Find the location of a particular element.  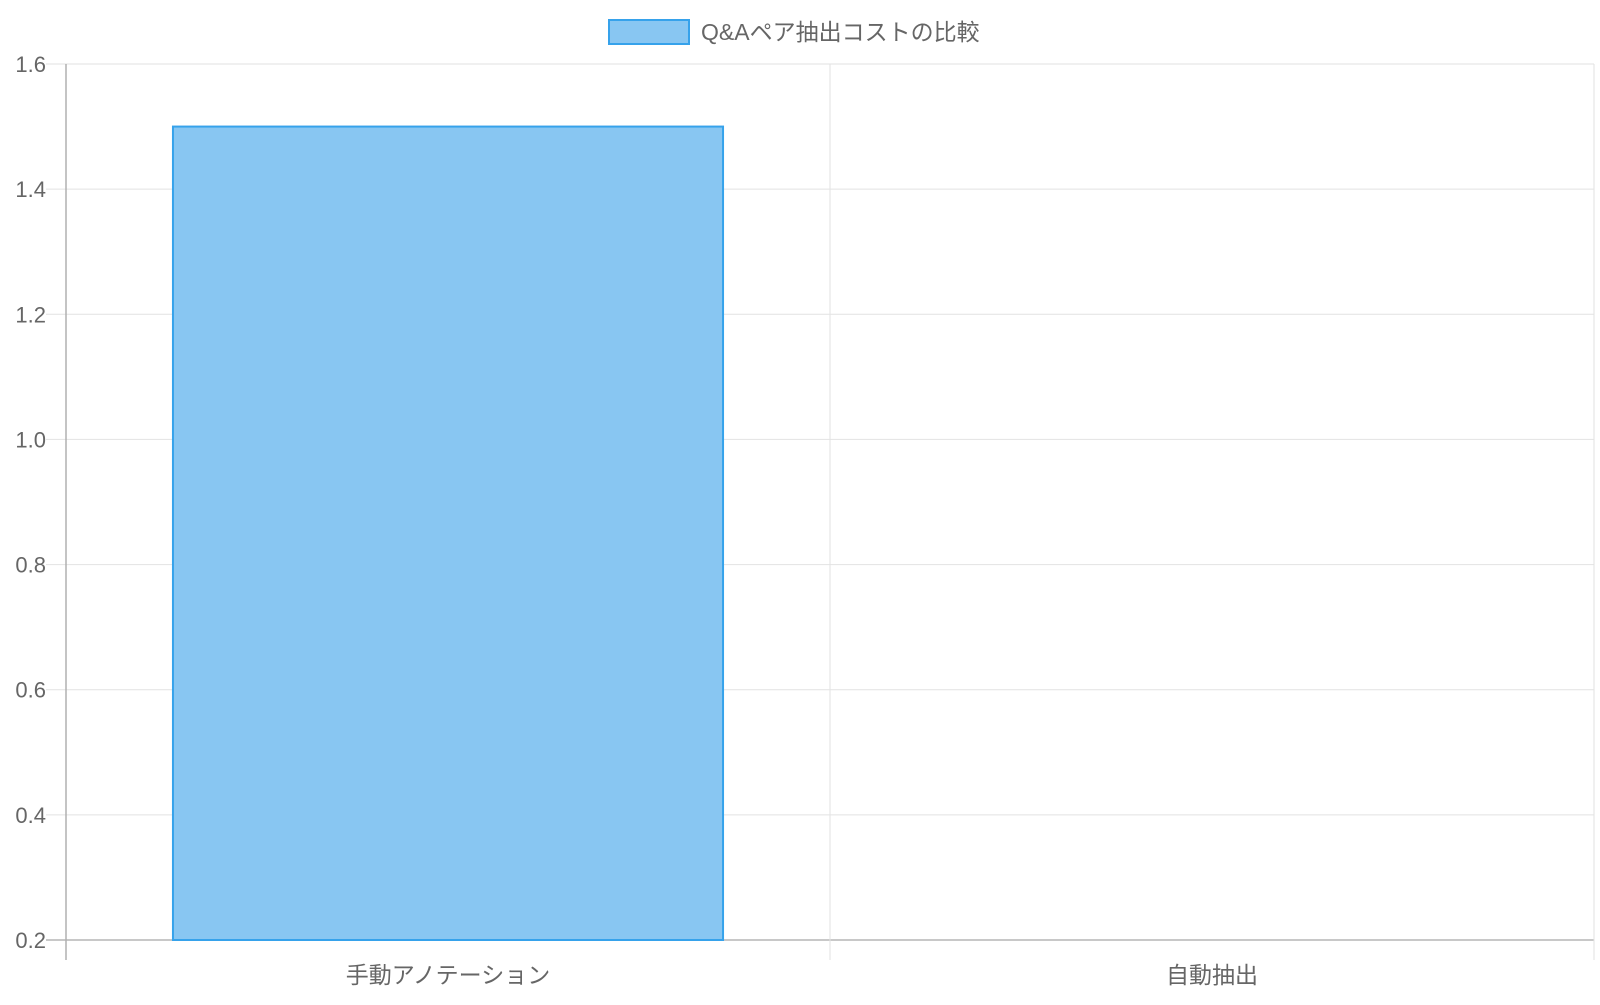

y-tick-label: 0.2 is located at coordinates (30, 940).